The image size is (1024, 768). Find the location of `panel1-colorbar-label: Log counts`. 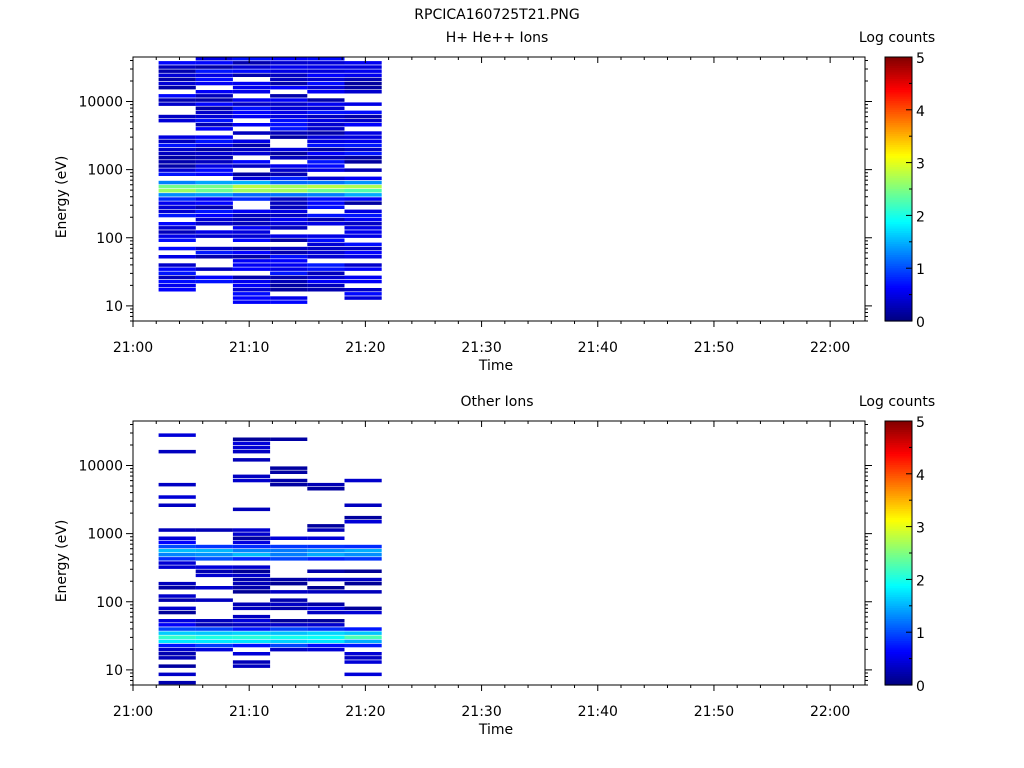

panel1-colorbar-label: Log counts is located at coordinates (897, 38).